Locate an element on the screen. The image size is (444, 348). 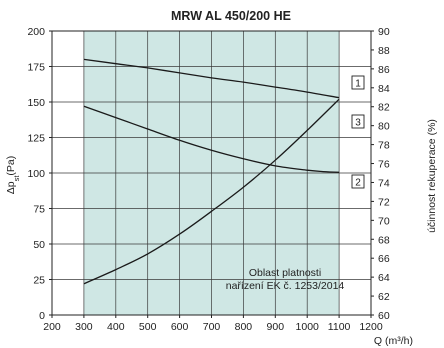
valid-region-label-line-1: Oblast platnosti is located at coordinates (285, 273).